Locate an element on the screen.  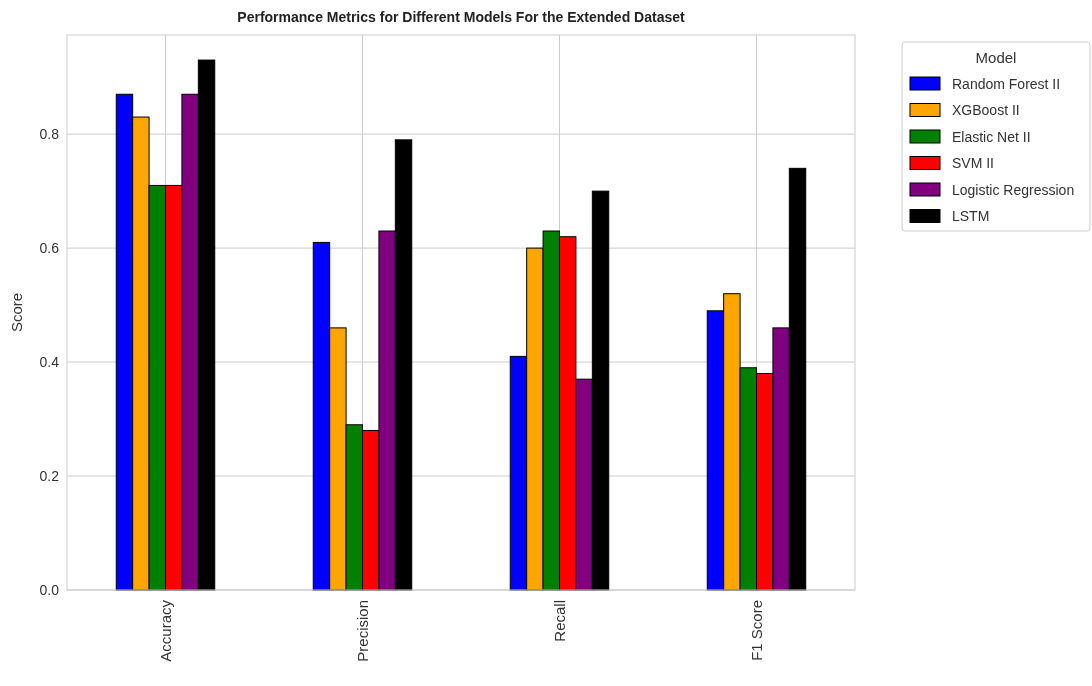
y-tick-label: 0.0 is located at coordinates (49, 589).